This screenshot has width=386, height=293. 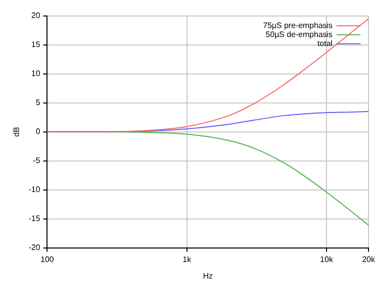 What do you see at coordinates (207, 275) in the screenshot?
I see `x-axis-title: Hz` at bounding box center [207, 275].